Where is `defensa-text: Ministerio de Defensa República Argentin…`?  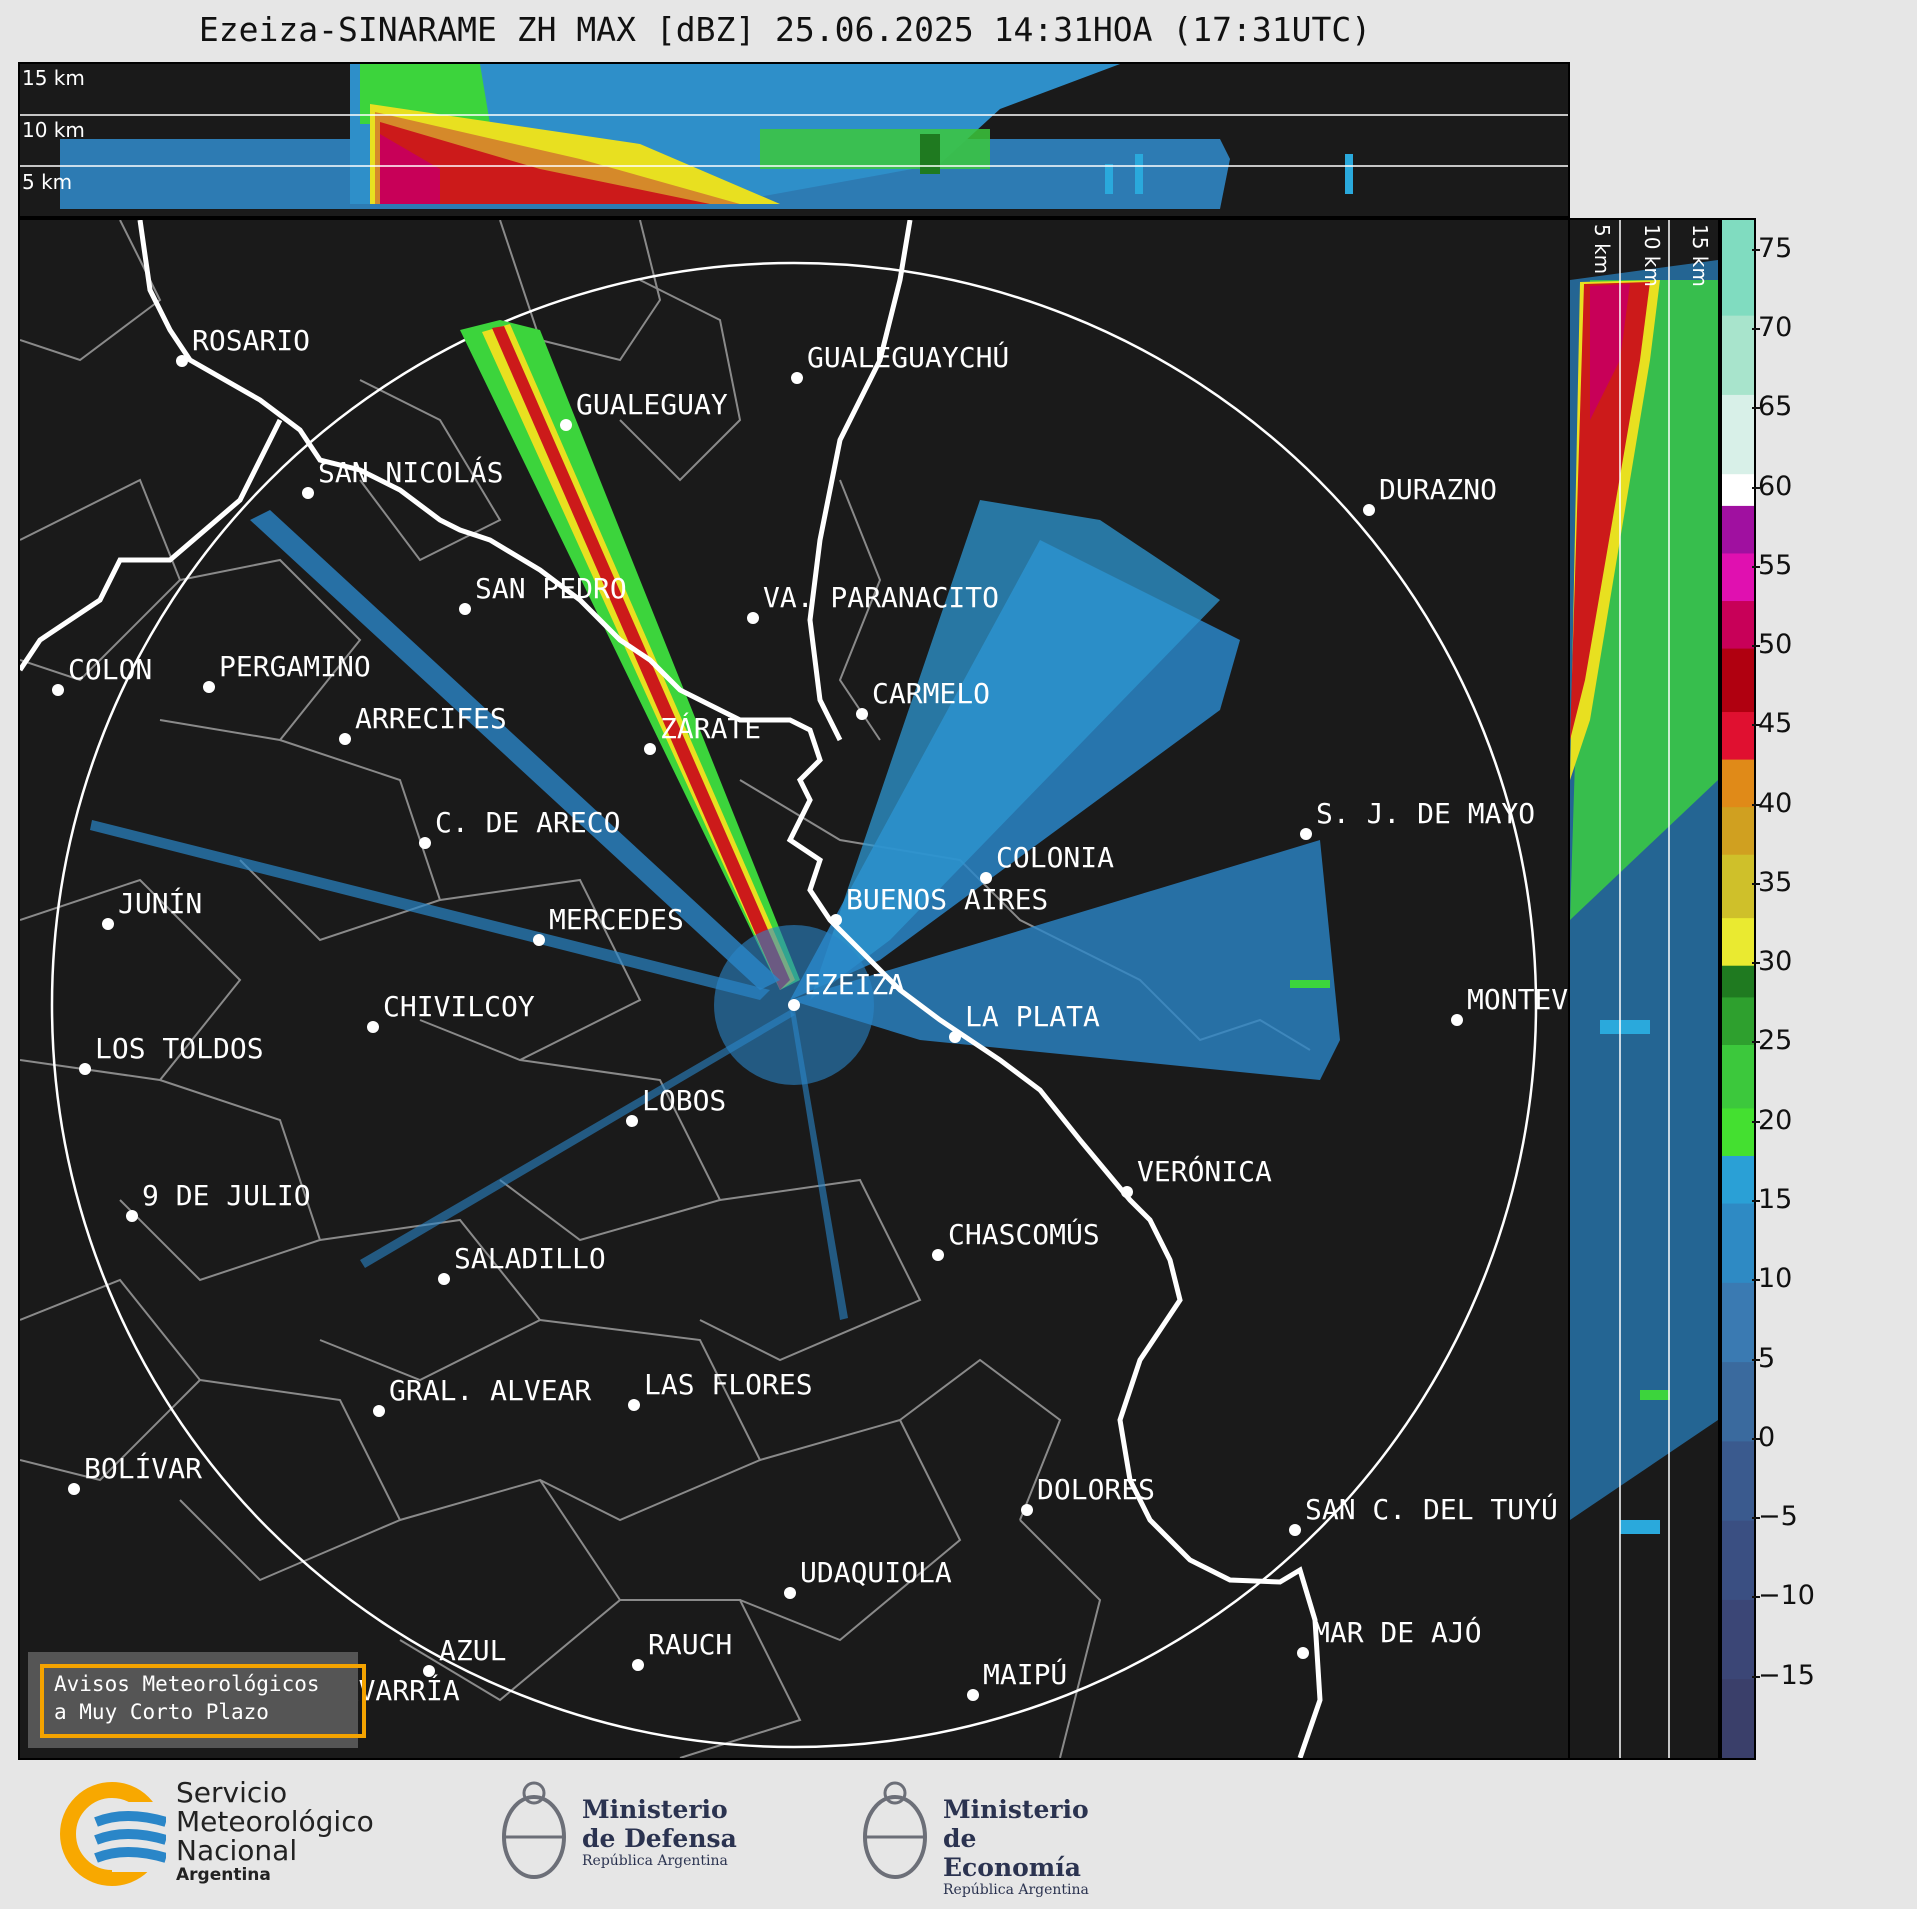 defensa-text: Ministerio de Defensa República Argentin… is located at coordinates (659, 1832).